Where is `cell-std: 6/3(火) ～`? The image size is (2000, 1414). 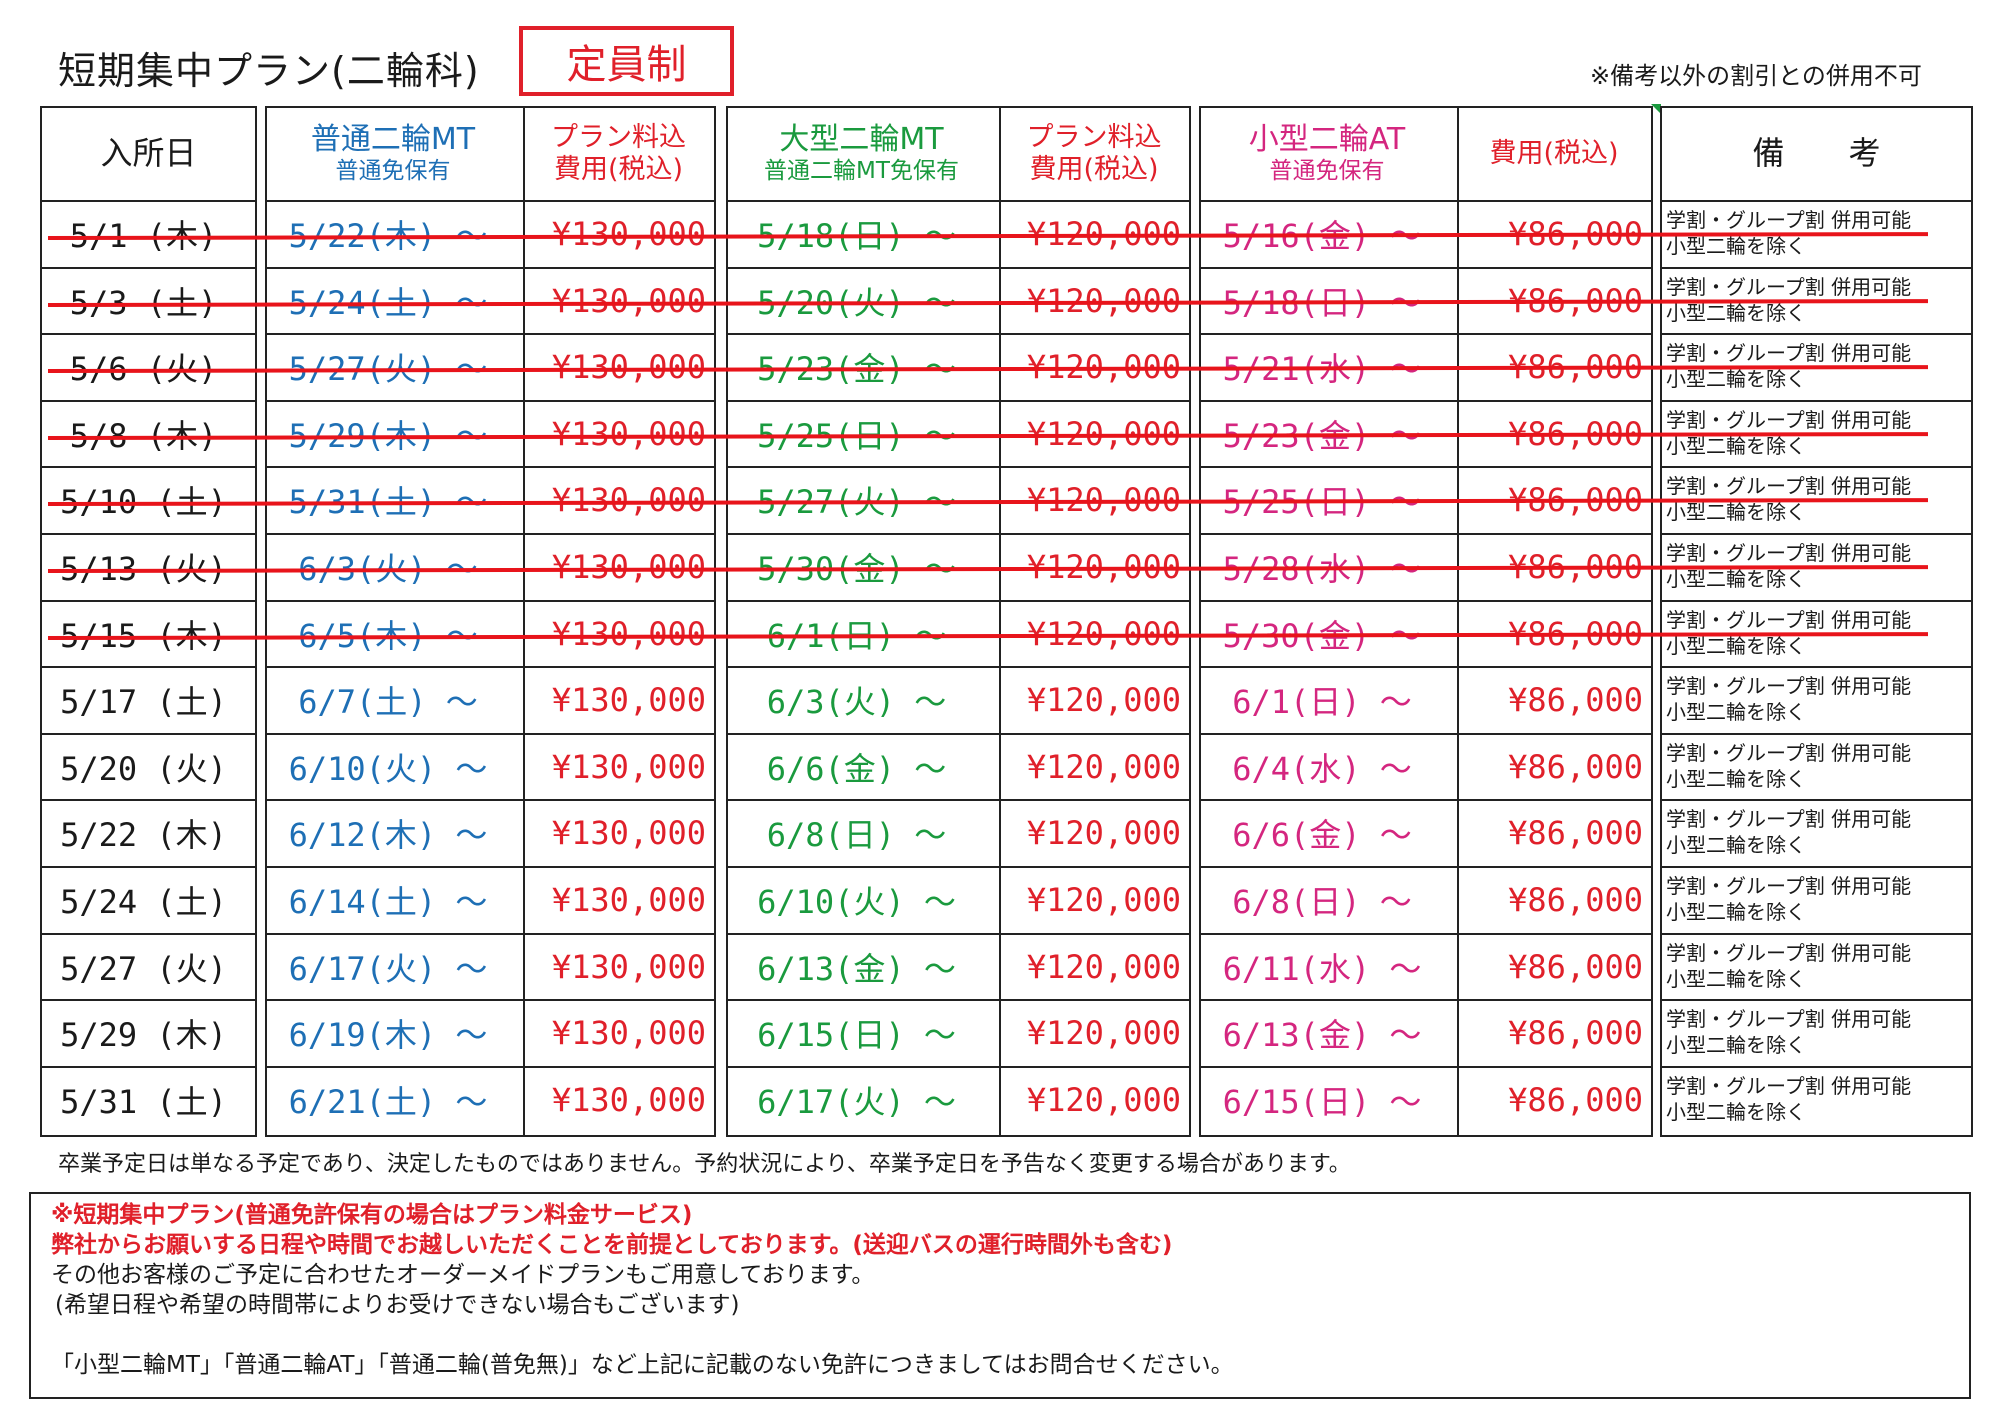
cell-std: 6/3(火) ～ is located at coordinates (388, 569).